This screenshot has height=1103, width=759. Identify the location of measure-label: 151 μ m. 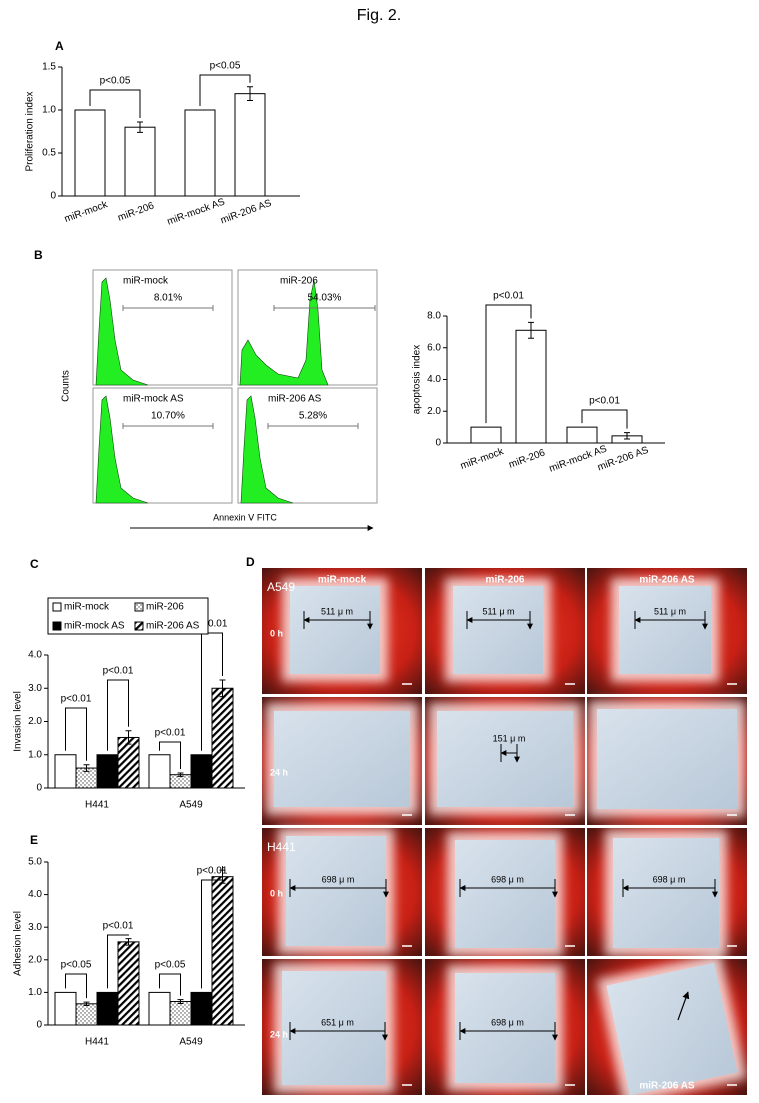
(509, 738).